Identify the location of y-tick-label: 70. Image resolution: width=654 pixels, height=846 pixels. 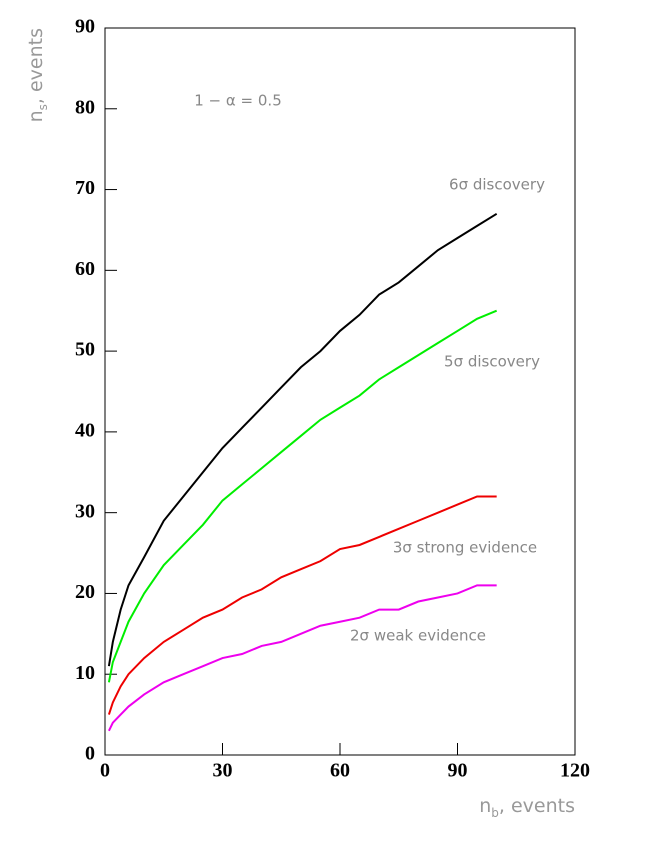
(85, 188).